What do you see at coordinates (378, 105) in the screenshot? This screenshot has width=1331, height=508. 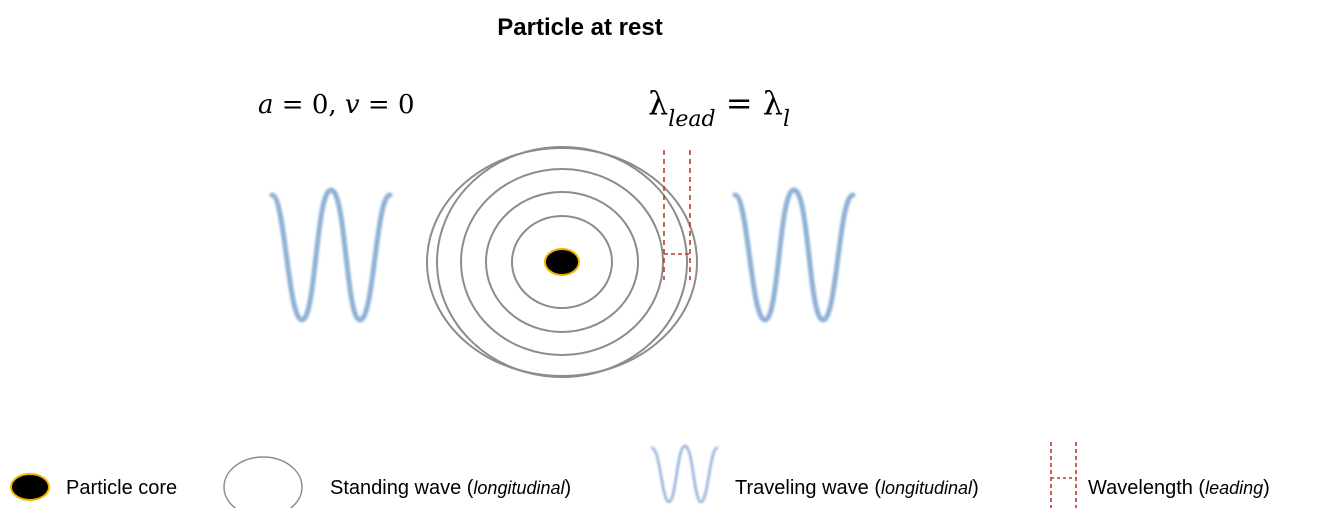 I see `equals-sign-v: =` at bounding box center [378, 105].